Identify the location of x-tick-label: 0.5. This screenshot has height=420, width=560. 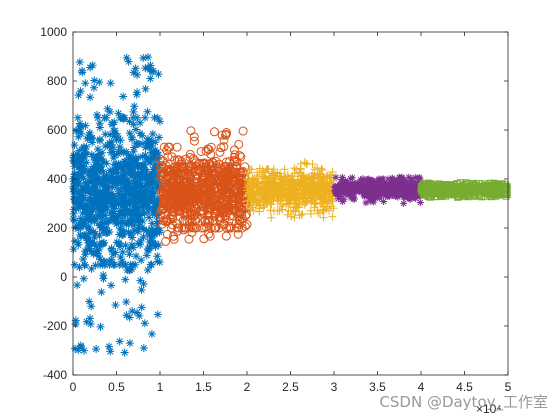
(116, 387).